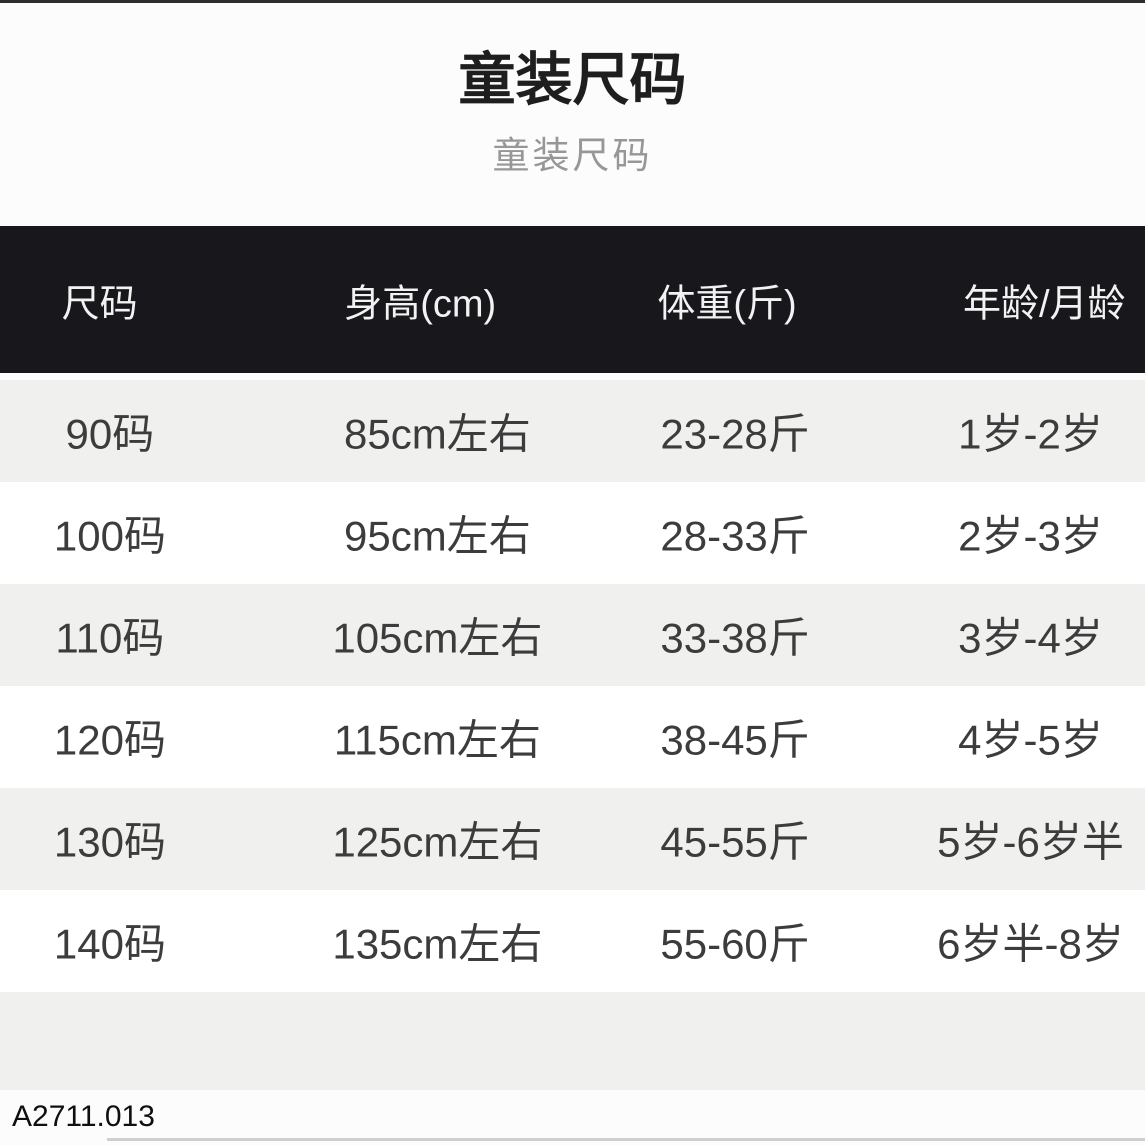 This screenshot has width=1145, height=1145. What do you see at coordinates (437, 638) in the screenshot?
I see `height-cell: 105cm左右` at bounding box center [437, 638].